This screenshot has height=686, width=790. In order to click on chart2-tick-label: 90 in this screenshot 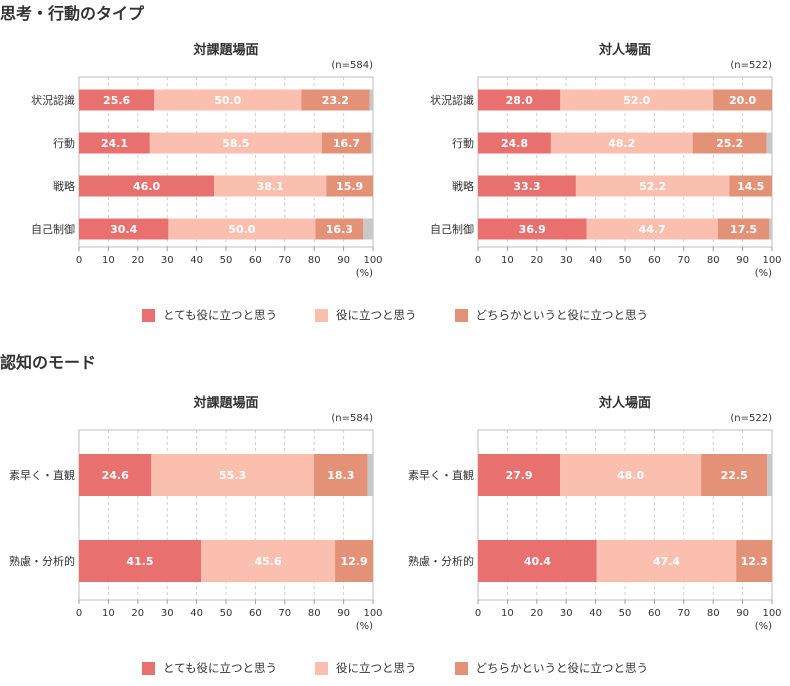, I will do `click(742, 260)`.